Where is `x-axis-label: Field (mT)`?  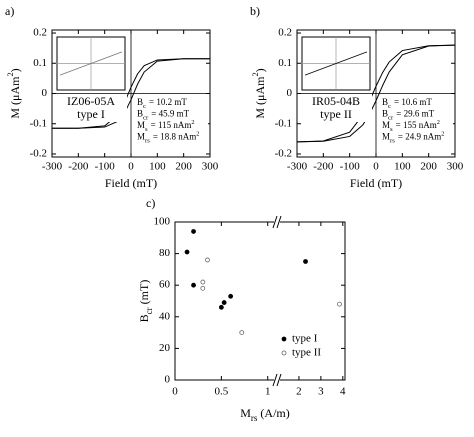 x-axis-label: Field (mT) is located at coordinates (131, 183).